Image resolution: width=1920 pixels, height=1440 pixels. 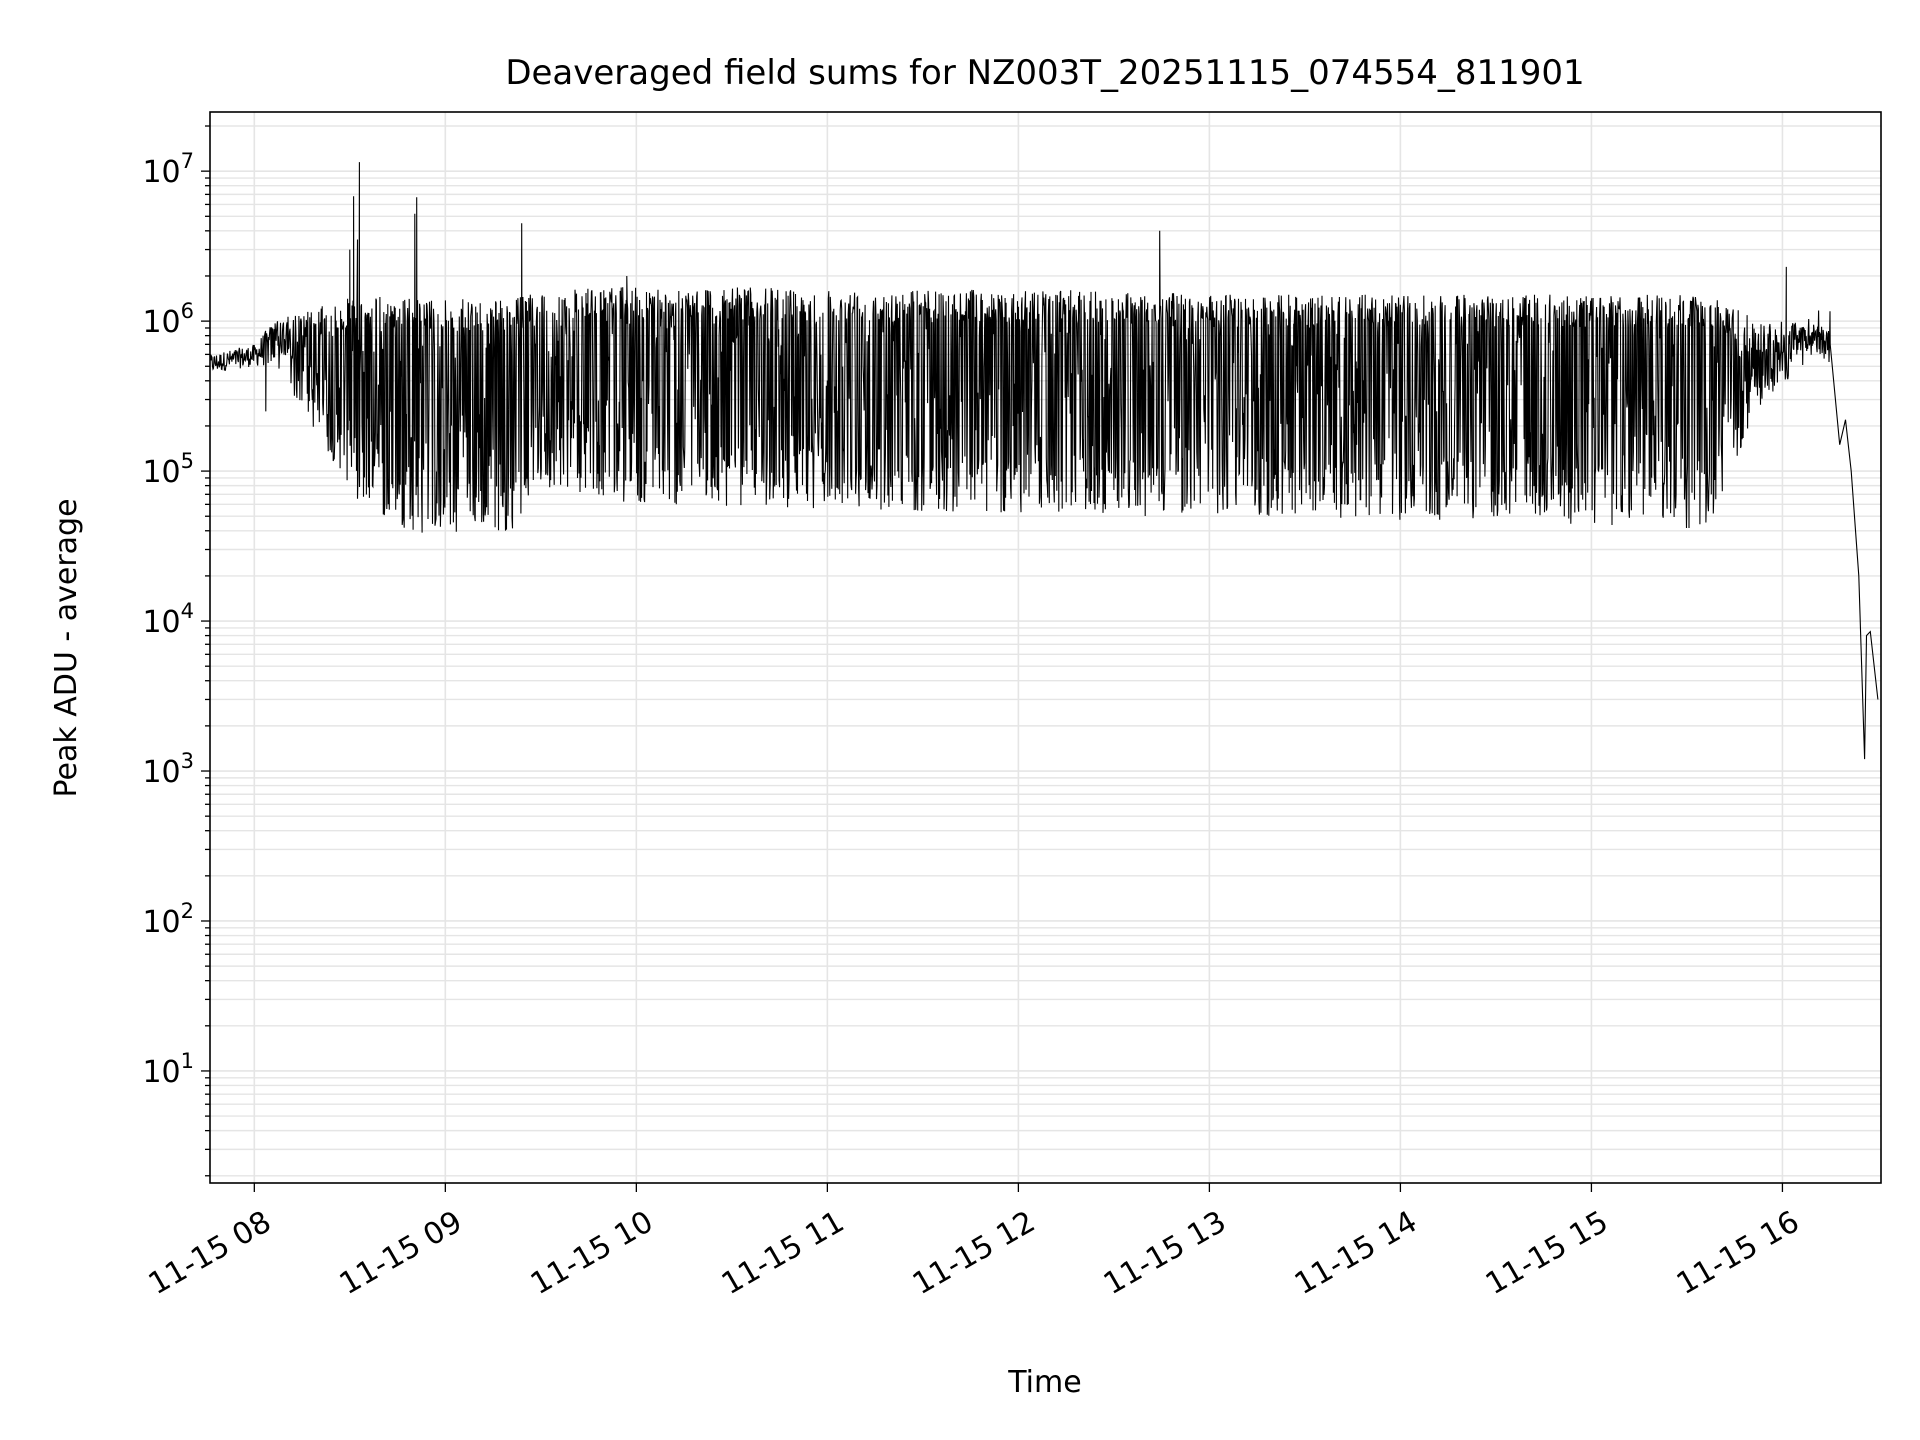 I want to click on x-tick-label: 11-15 11, so click(x=783, y=1253).